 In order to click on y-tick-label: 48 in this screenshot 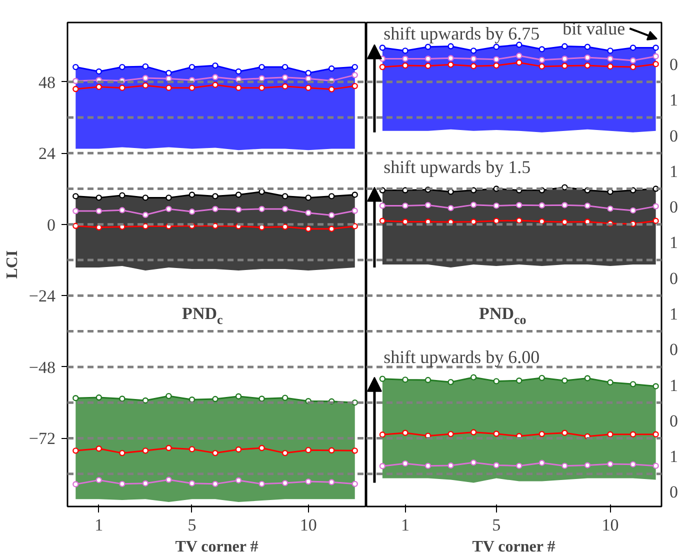, I will do `click(47, 82)`.